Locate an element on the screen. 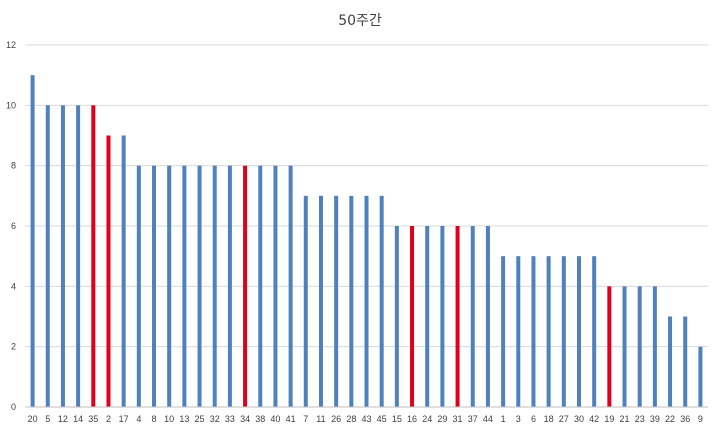 This screenshot has height=432, width=720. x-tick-label: 28 is located at coordinates (351, 419).